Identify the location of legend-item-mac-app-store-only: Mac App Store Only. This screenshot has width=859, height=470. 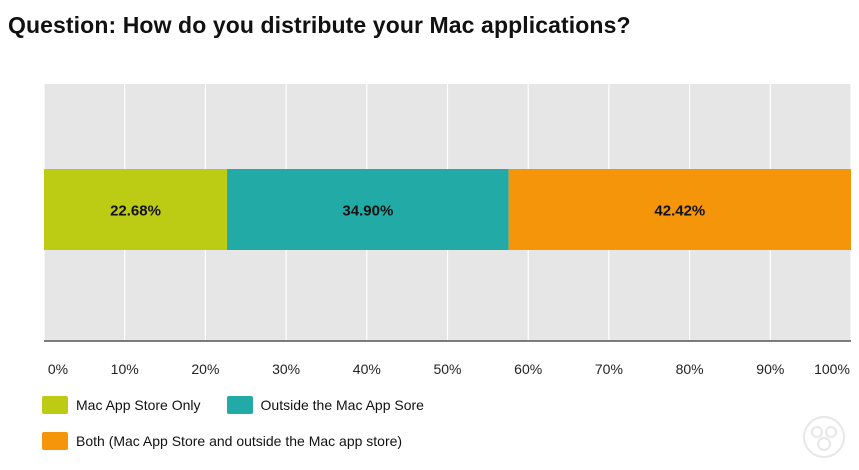
(121, 405).